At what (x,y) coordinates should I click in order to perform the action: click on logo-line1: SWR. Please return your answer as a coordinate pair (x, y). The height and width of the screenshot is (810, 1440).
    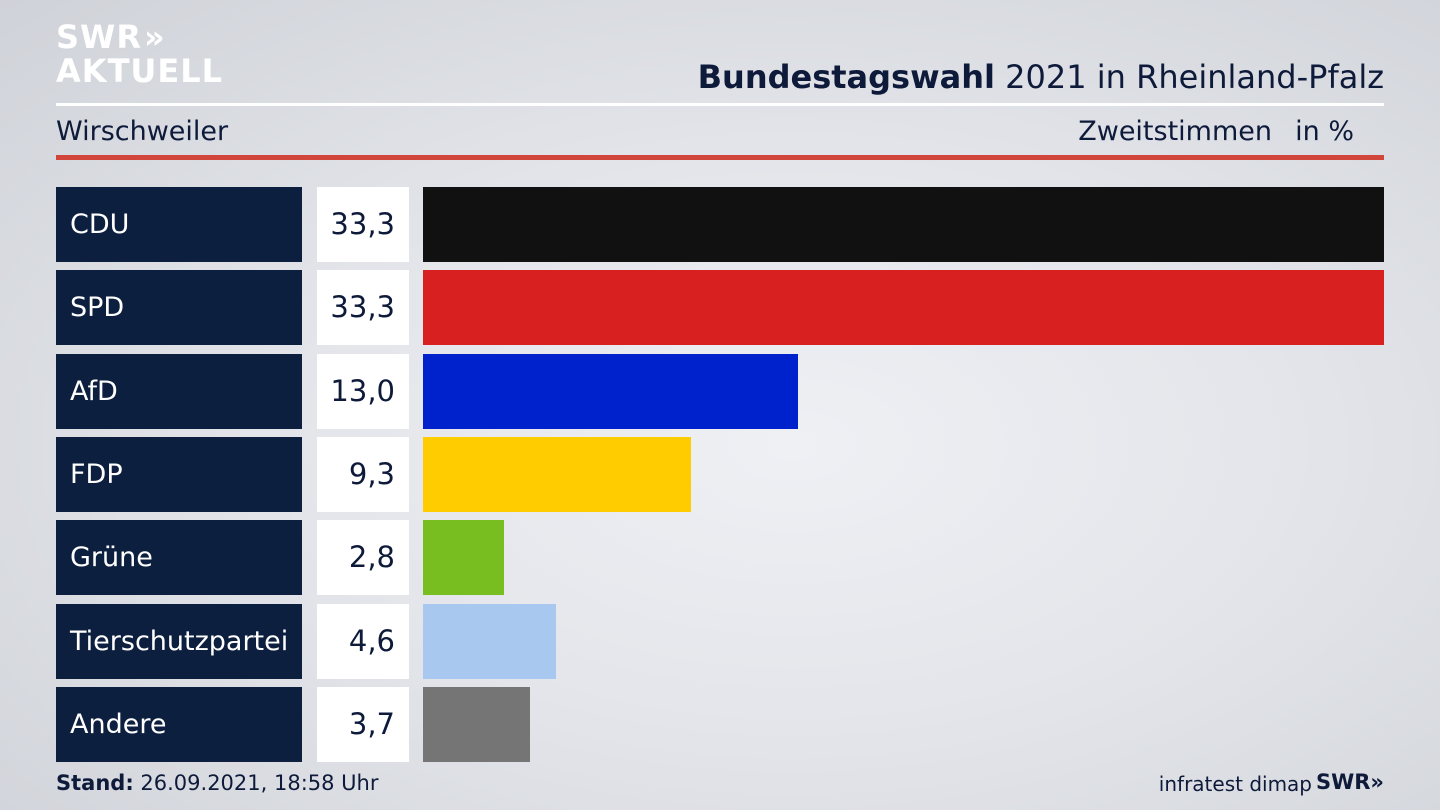
    Looking at the image, I should click on (99, 37).